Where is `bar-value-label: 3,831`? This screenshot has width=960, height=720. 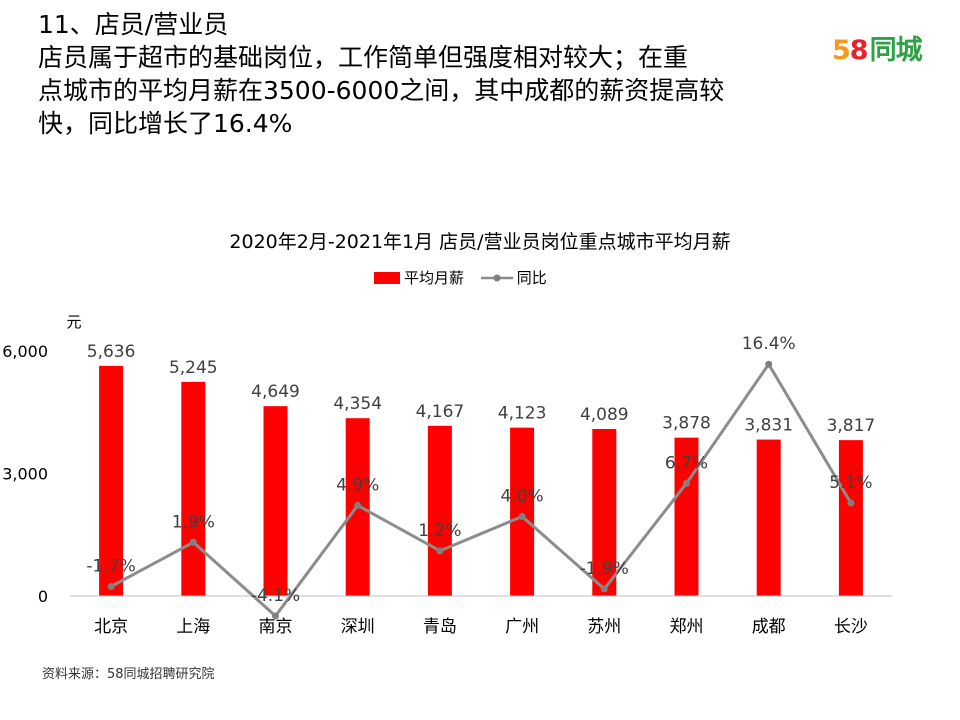 bar-value-label: 3,831 is located at coordinates (768, 426).